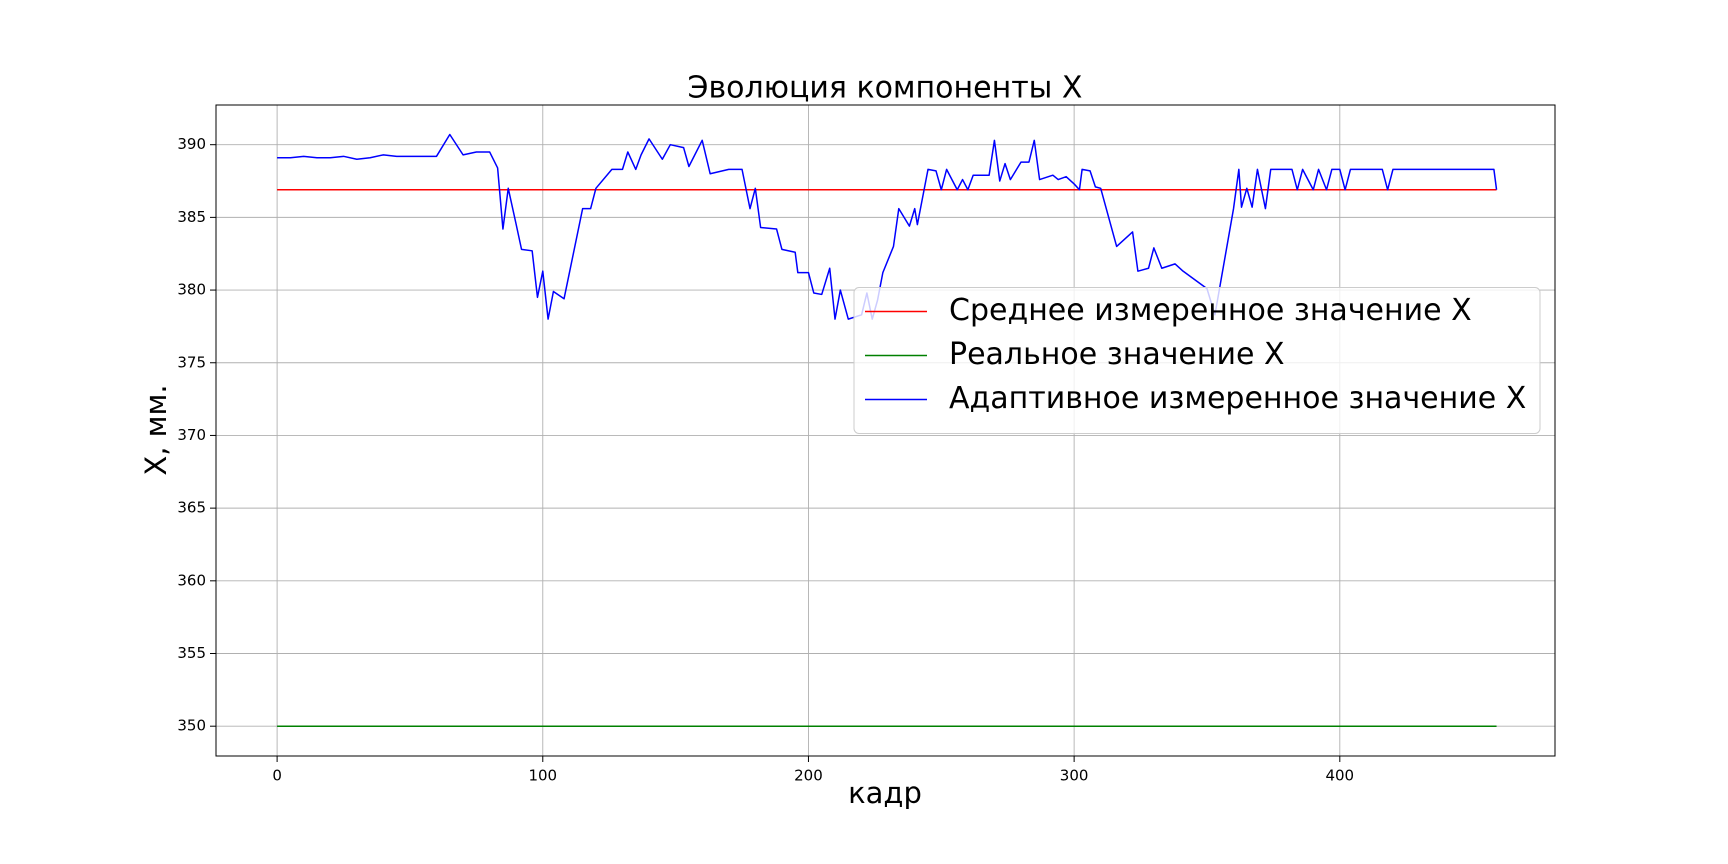  What do you see at coordinates (1339, 776) in the screenshot?
I see `x-tick-label: 400` at bounding box center [1339, 776].